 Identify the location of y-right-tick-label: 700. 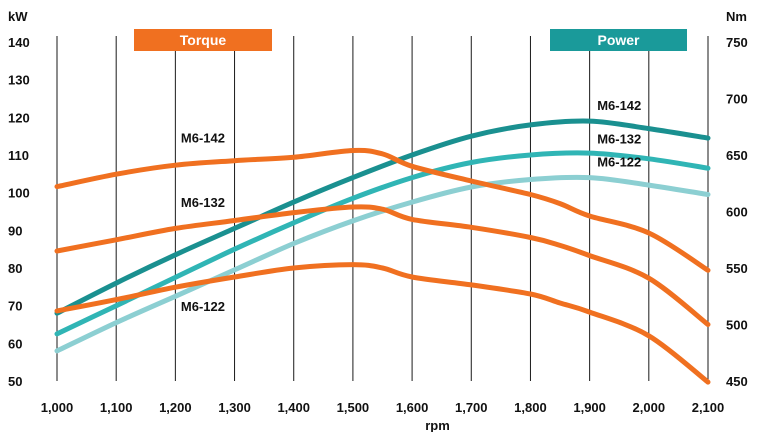
(737, 99).